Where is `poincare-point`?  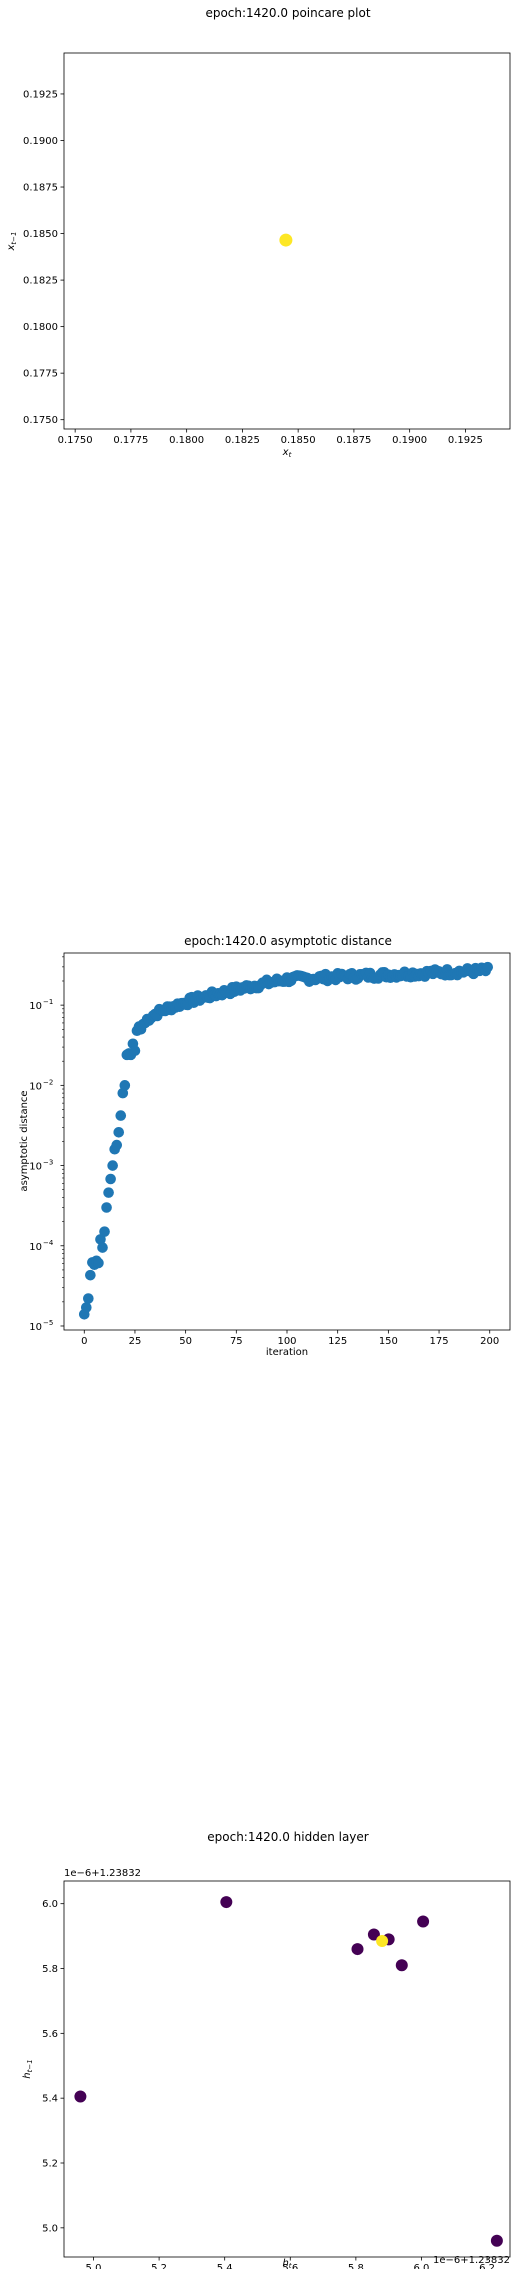 poincare-point is located at coordinates (286, 240).